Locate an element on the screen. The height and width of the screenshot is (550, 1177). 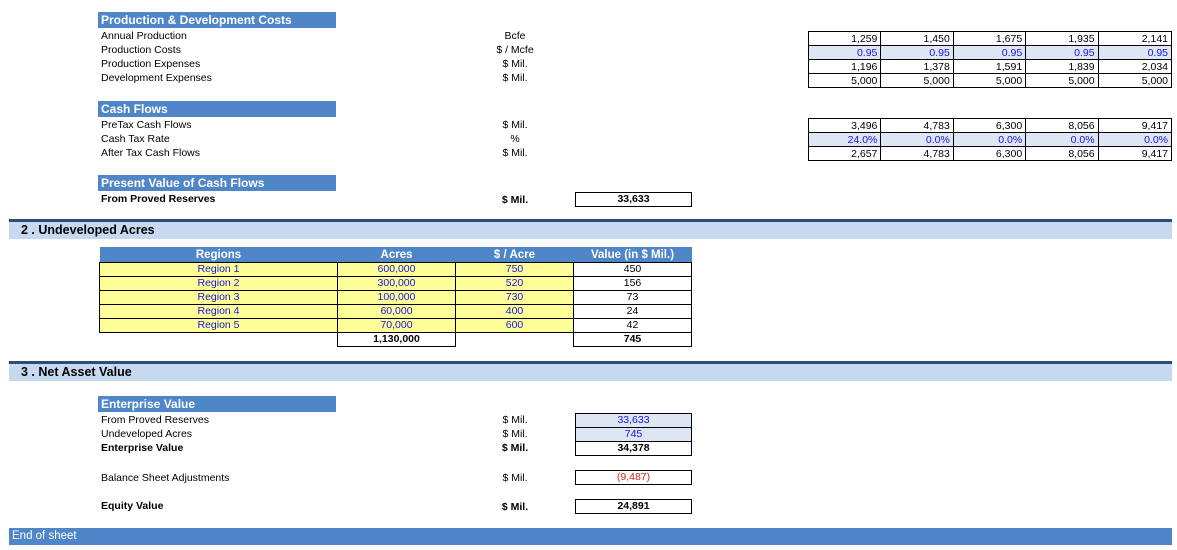
region-value: 156 is located at coordinates (632, 283).